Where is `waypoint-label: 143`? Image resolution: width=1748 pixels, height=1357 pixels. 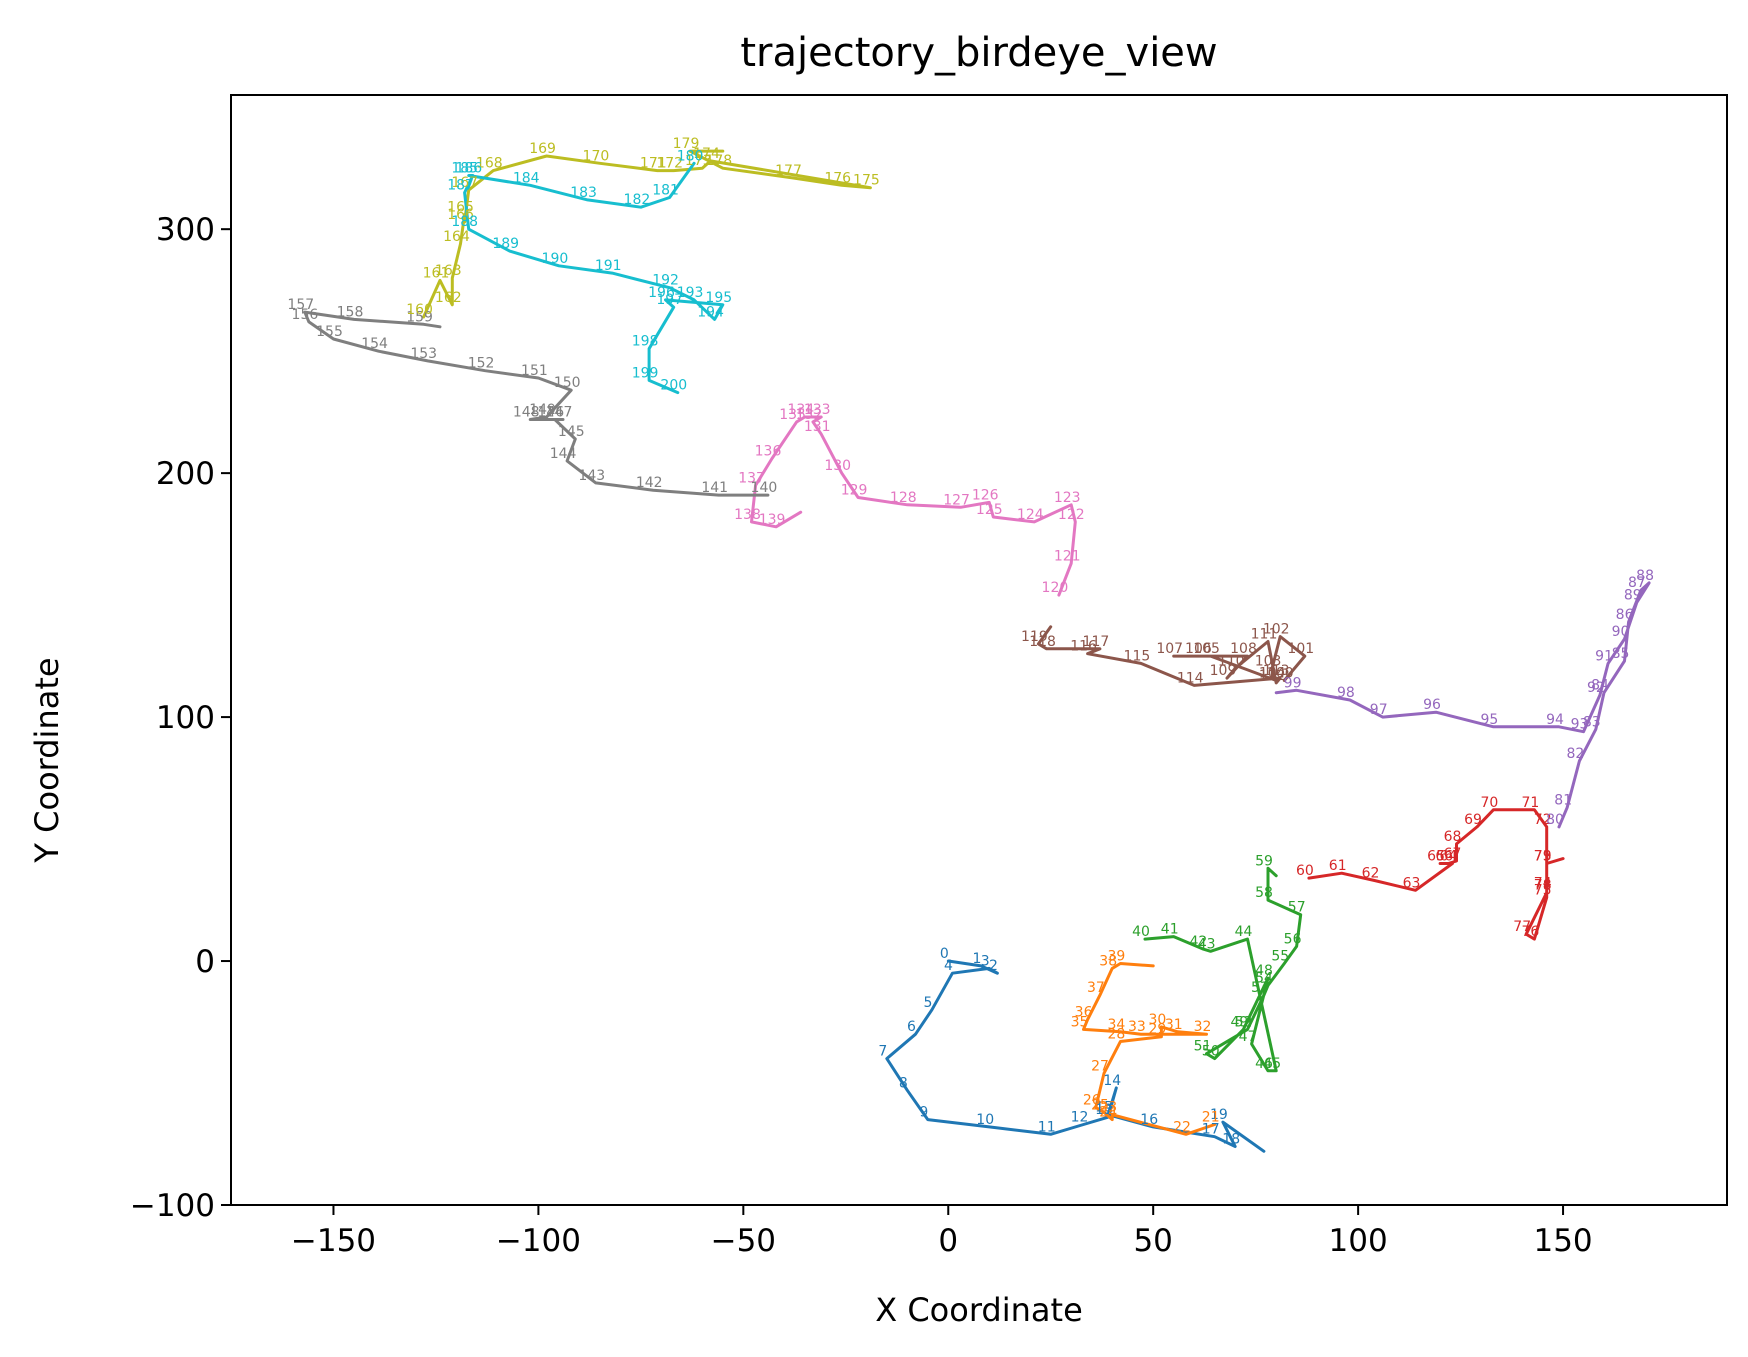
waypoint-label: 143 is located at coordinates (591, 476).